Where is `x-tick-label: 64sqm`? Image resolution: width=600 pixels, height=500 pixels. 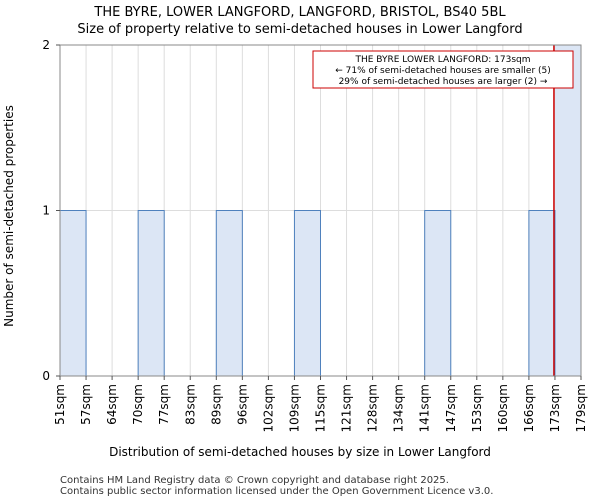 x-tick-label: 64sqm is located at coordinates (112, 404).